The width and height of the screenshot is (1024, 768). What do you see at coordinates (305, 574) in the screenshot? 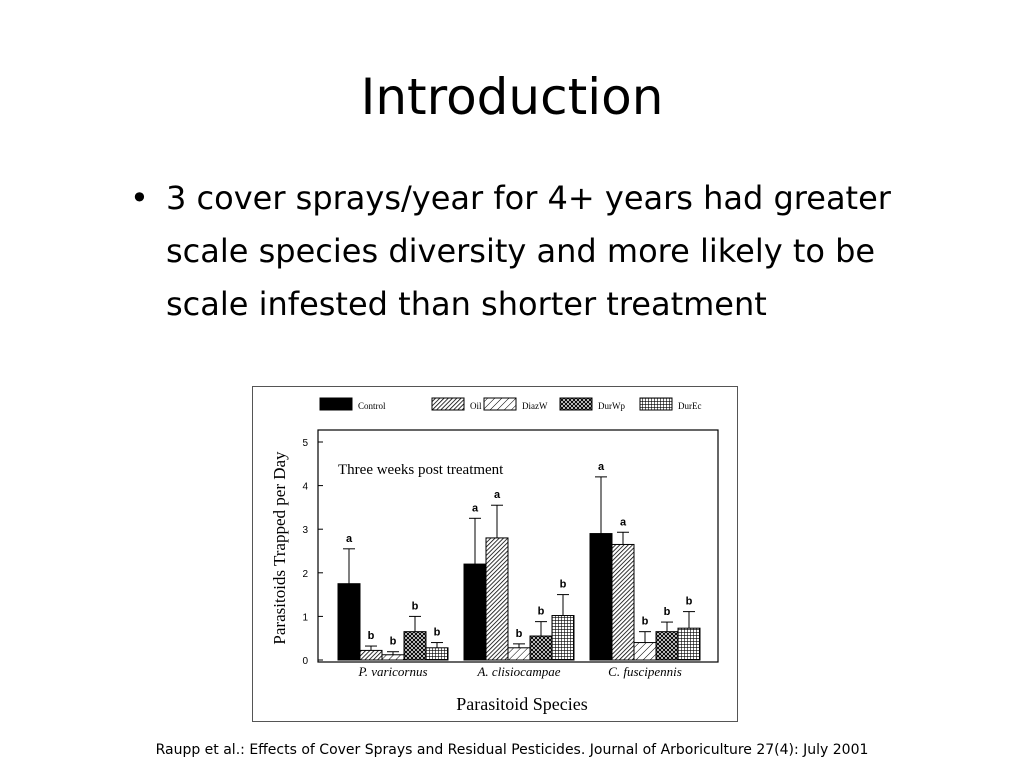
I see `y-tick-label: 2` at bounding box center [305, 574].